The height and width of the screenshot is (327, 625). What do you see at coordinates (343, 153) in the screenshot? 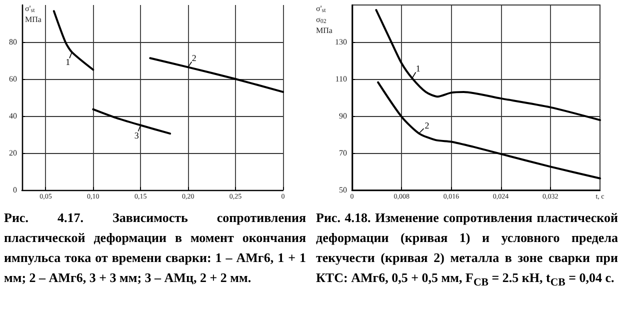
I see `y-tick-label: 70` at bounding box center [343, 153].